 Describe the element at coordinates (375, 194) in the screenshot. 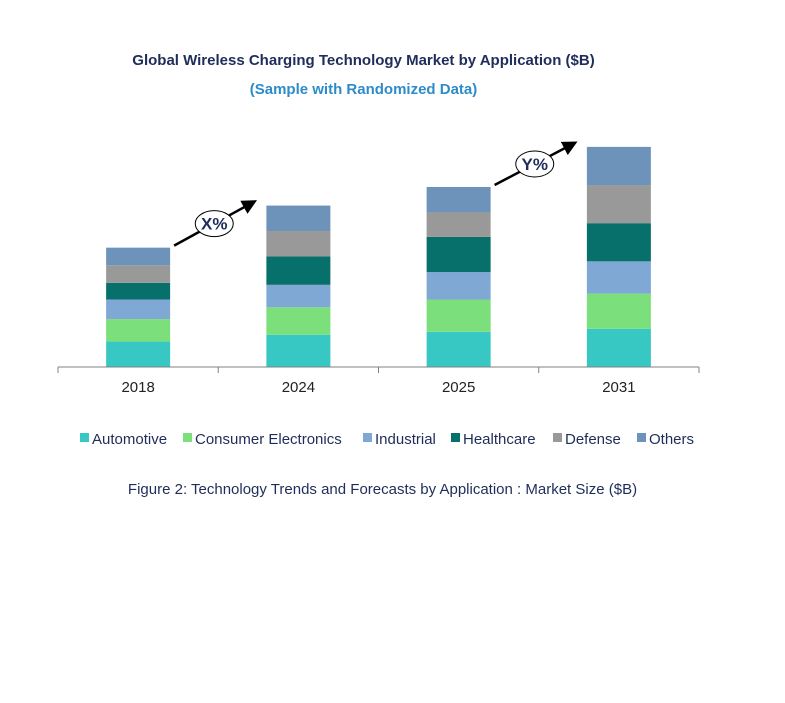

I see `growth-annotations: X% Y%` at that location.